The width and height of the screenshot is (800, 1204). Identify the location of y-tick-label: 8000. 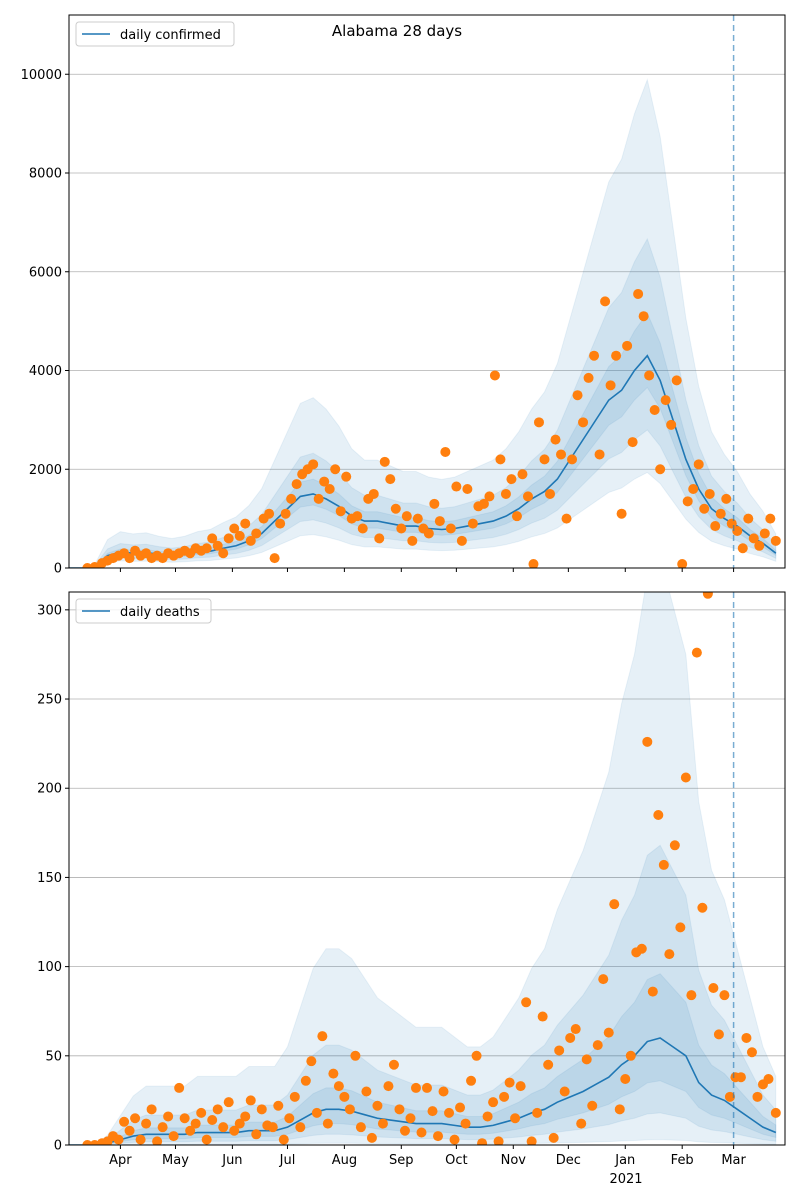
(45, 174).